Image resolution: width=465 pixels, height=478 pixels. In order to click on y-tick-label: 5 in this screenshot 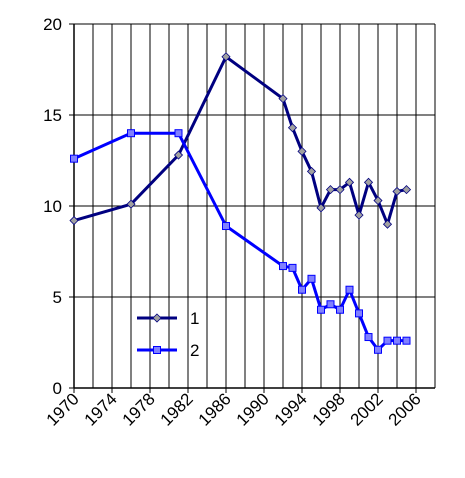, I will do `click(57, 297)`.